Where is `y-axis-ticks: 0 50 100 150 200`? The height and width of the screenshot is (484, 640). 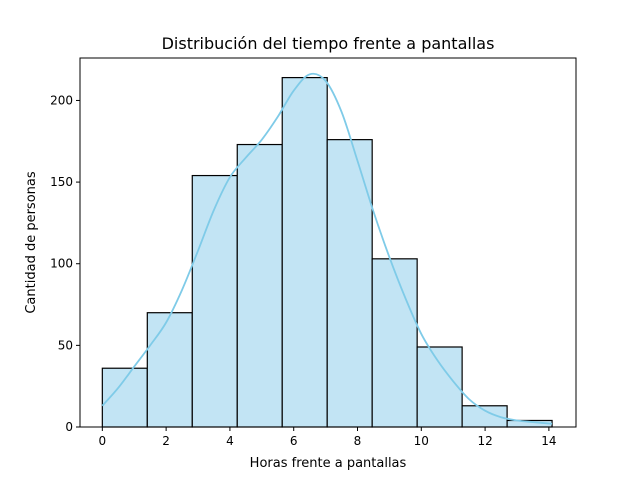
y-axis-ticks: 0 50 100 150 200 is located at coordinates (65, 263).